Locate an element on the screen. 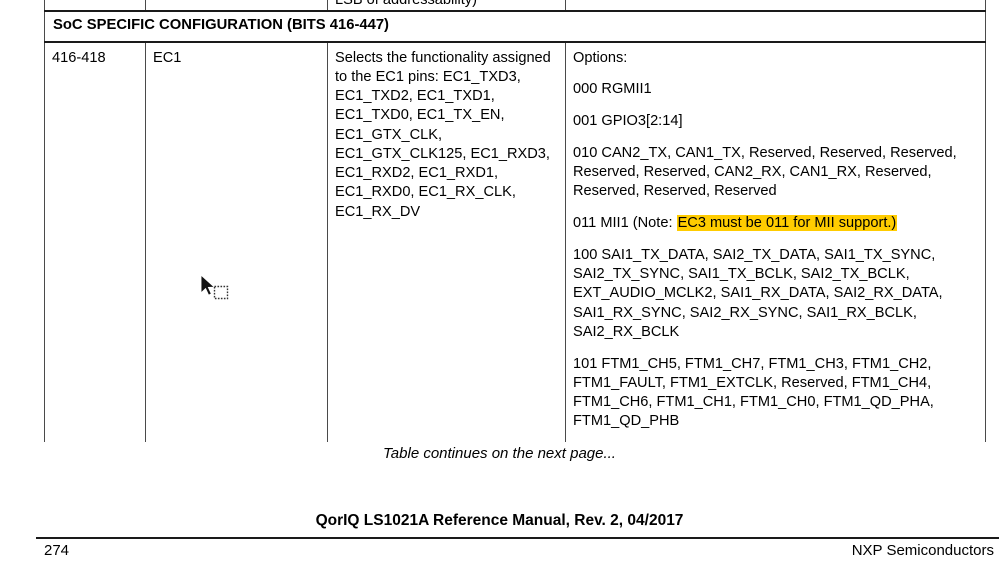 The width and height of the screenshot is (999, 568). cell-field-name: EC1 is located at coordinates (236, 241).